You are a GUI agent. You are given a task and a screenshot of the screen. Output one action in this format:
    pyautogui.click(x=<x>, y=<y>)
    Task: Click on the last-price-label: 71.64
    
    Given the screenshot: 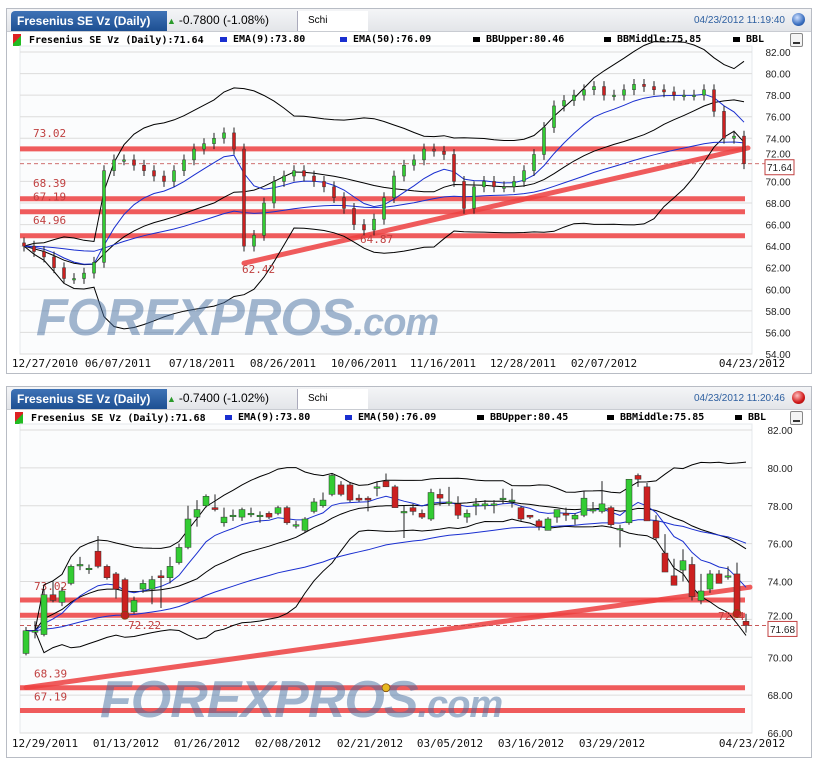 What is the action you would take?
    pyautogui.click(x=779, y=168)
    